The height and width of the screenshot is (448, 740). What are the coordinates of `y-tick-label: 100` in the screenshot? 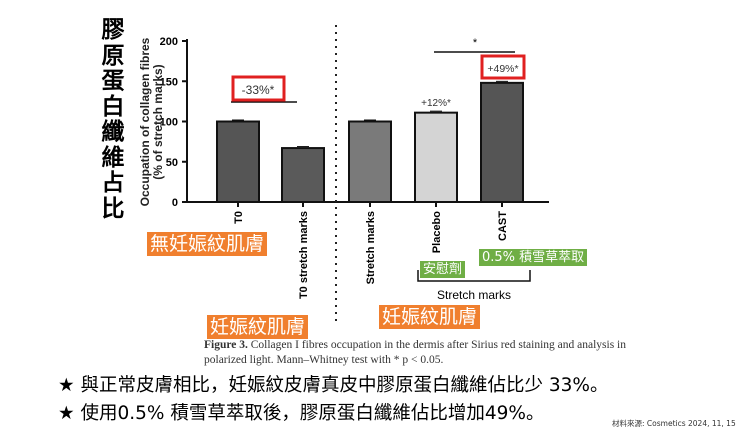 It's located at (169, 123).